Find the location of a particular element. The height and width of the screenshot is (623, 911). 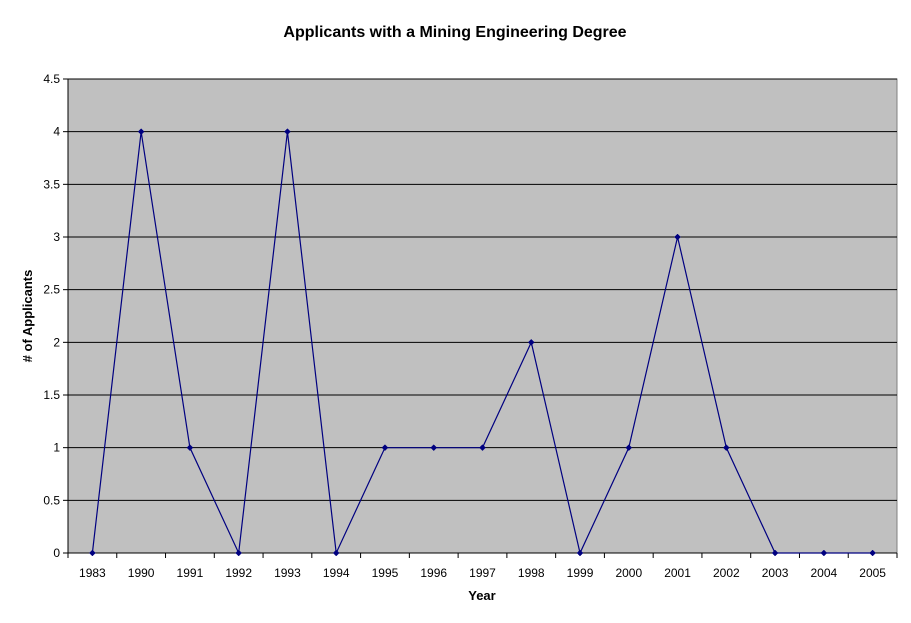

y-tick-label-0.5: 0.5 is located at coordinates (51, 500).